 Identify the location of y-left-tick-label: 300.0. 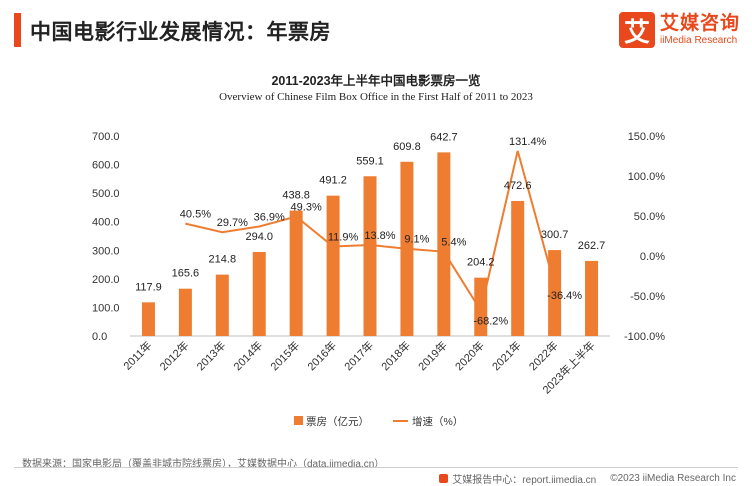
(106, 251).